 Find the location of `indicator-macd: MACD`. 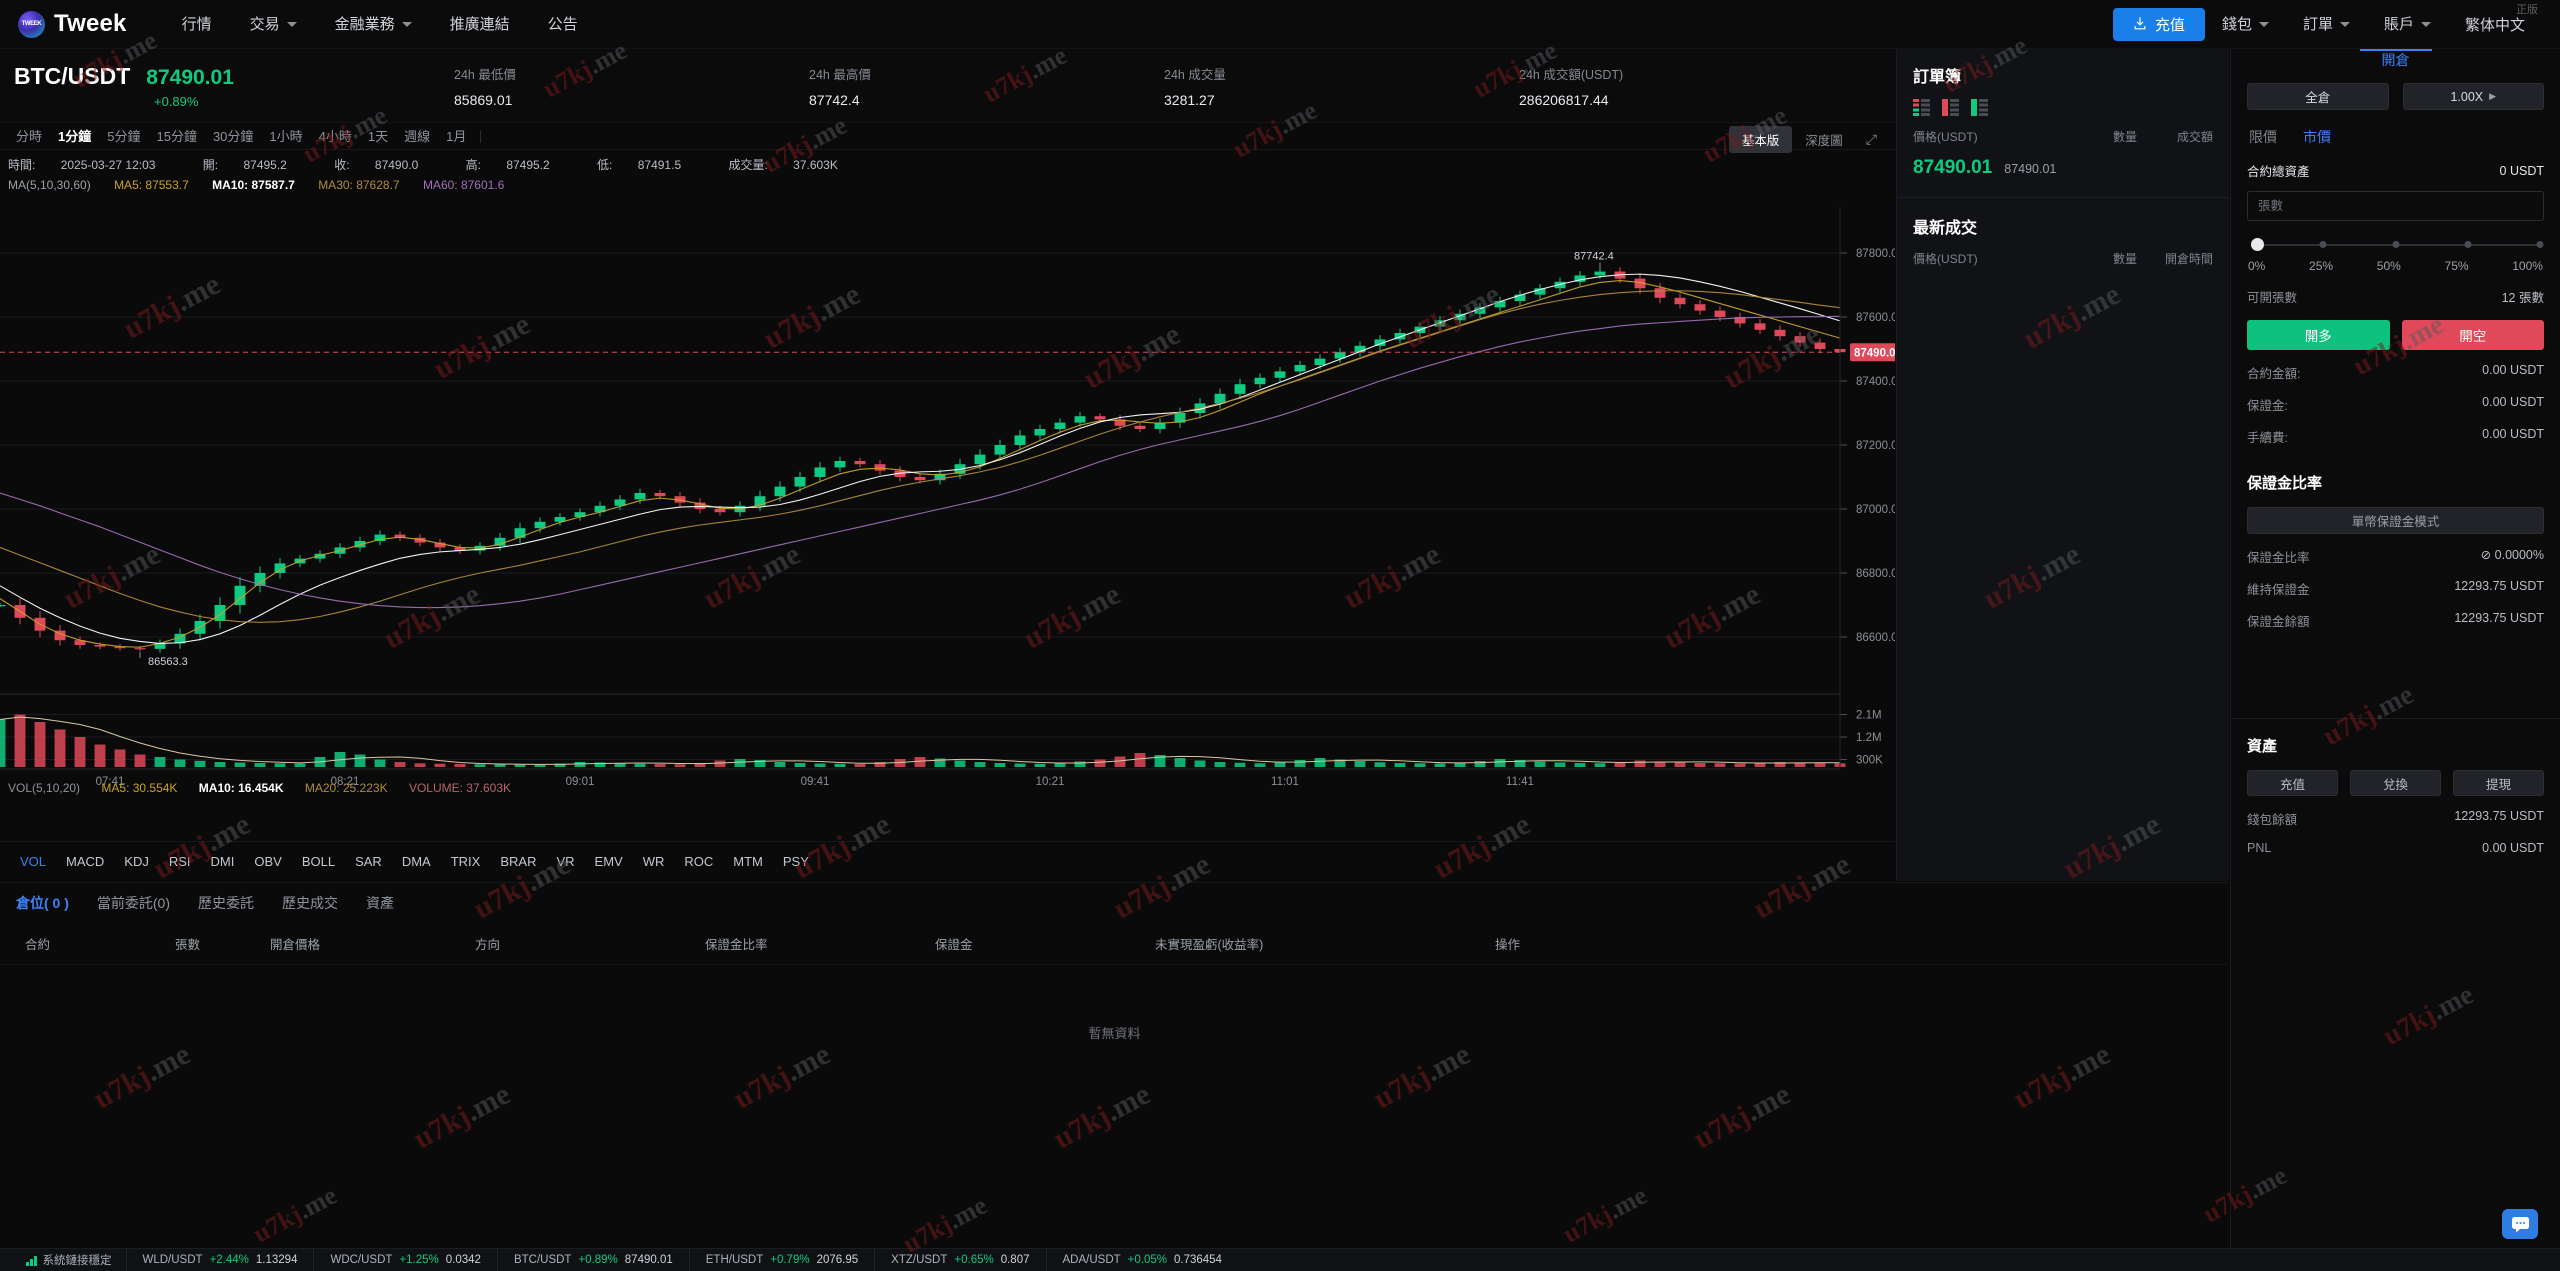

indicator-macd: MACD is located at coordinates (85, 861).